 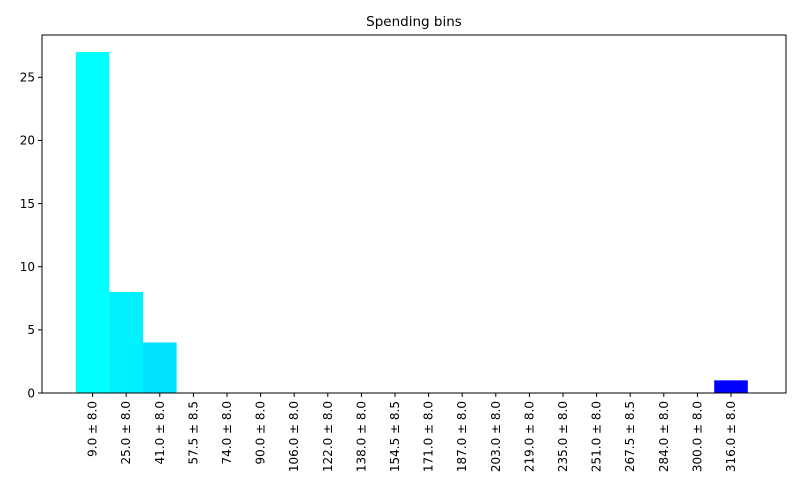 I want to click on x-tick-label-12: 203.0 ± 8.0, so click(x=496, y=436).